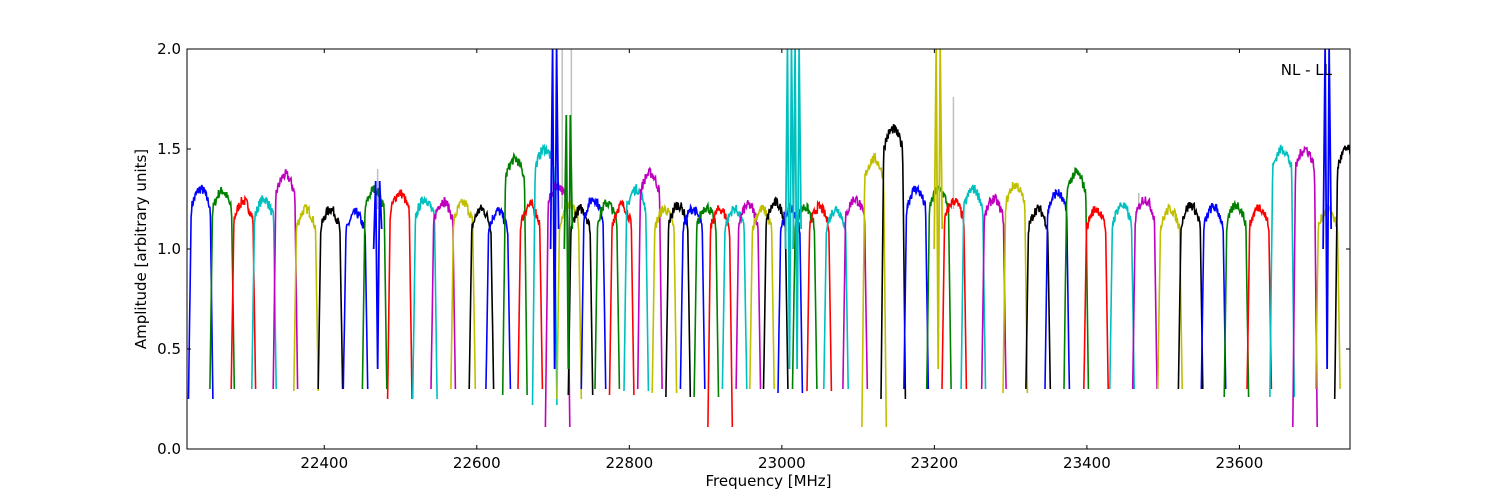 The height and width of the screenshot is (500, 1500). I want to click on x-axis-label: Frequency [MHz], so click(768, 481).